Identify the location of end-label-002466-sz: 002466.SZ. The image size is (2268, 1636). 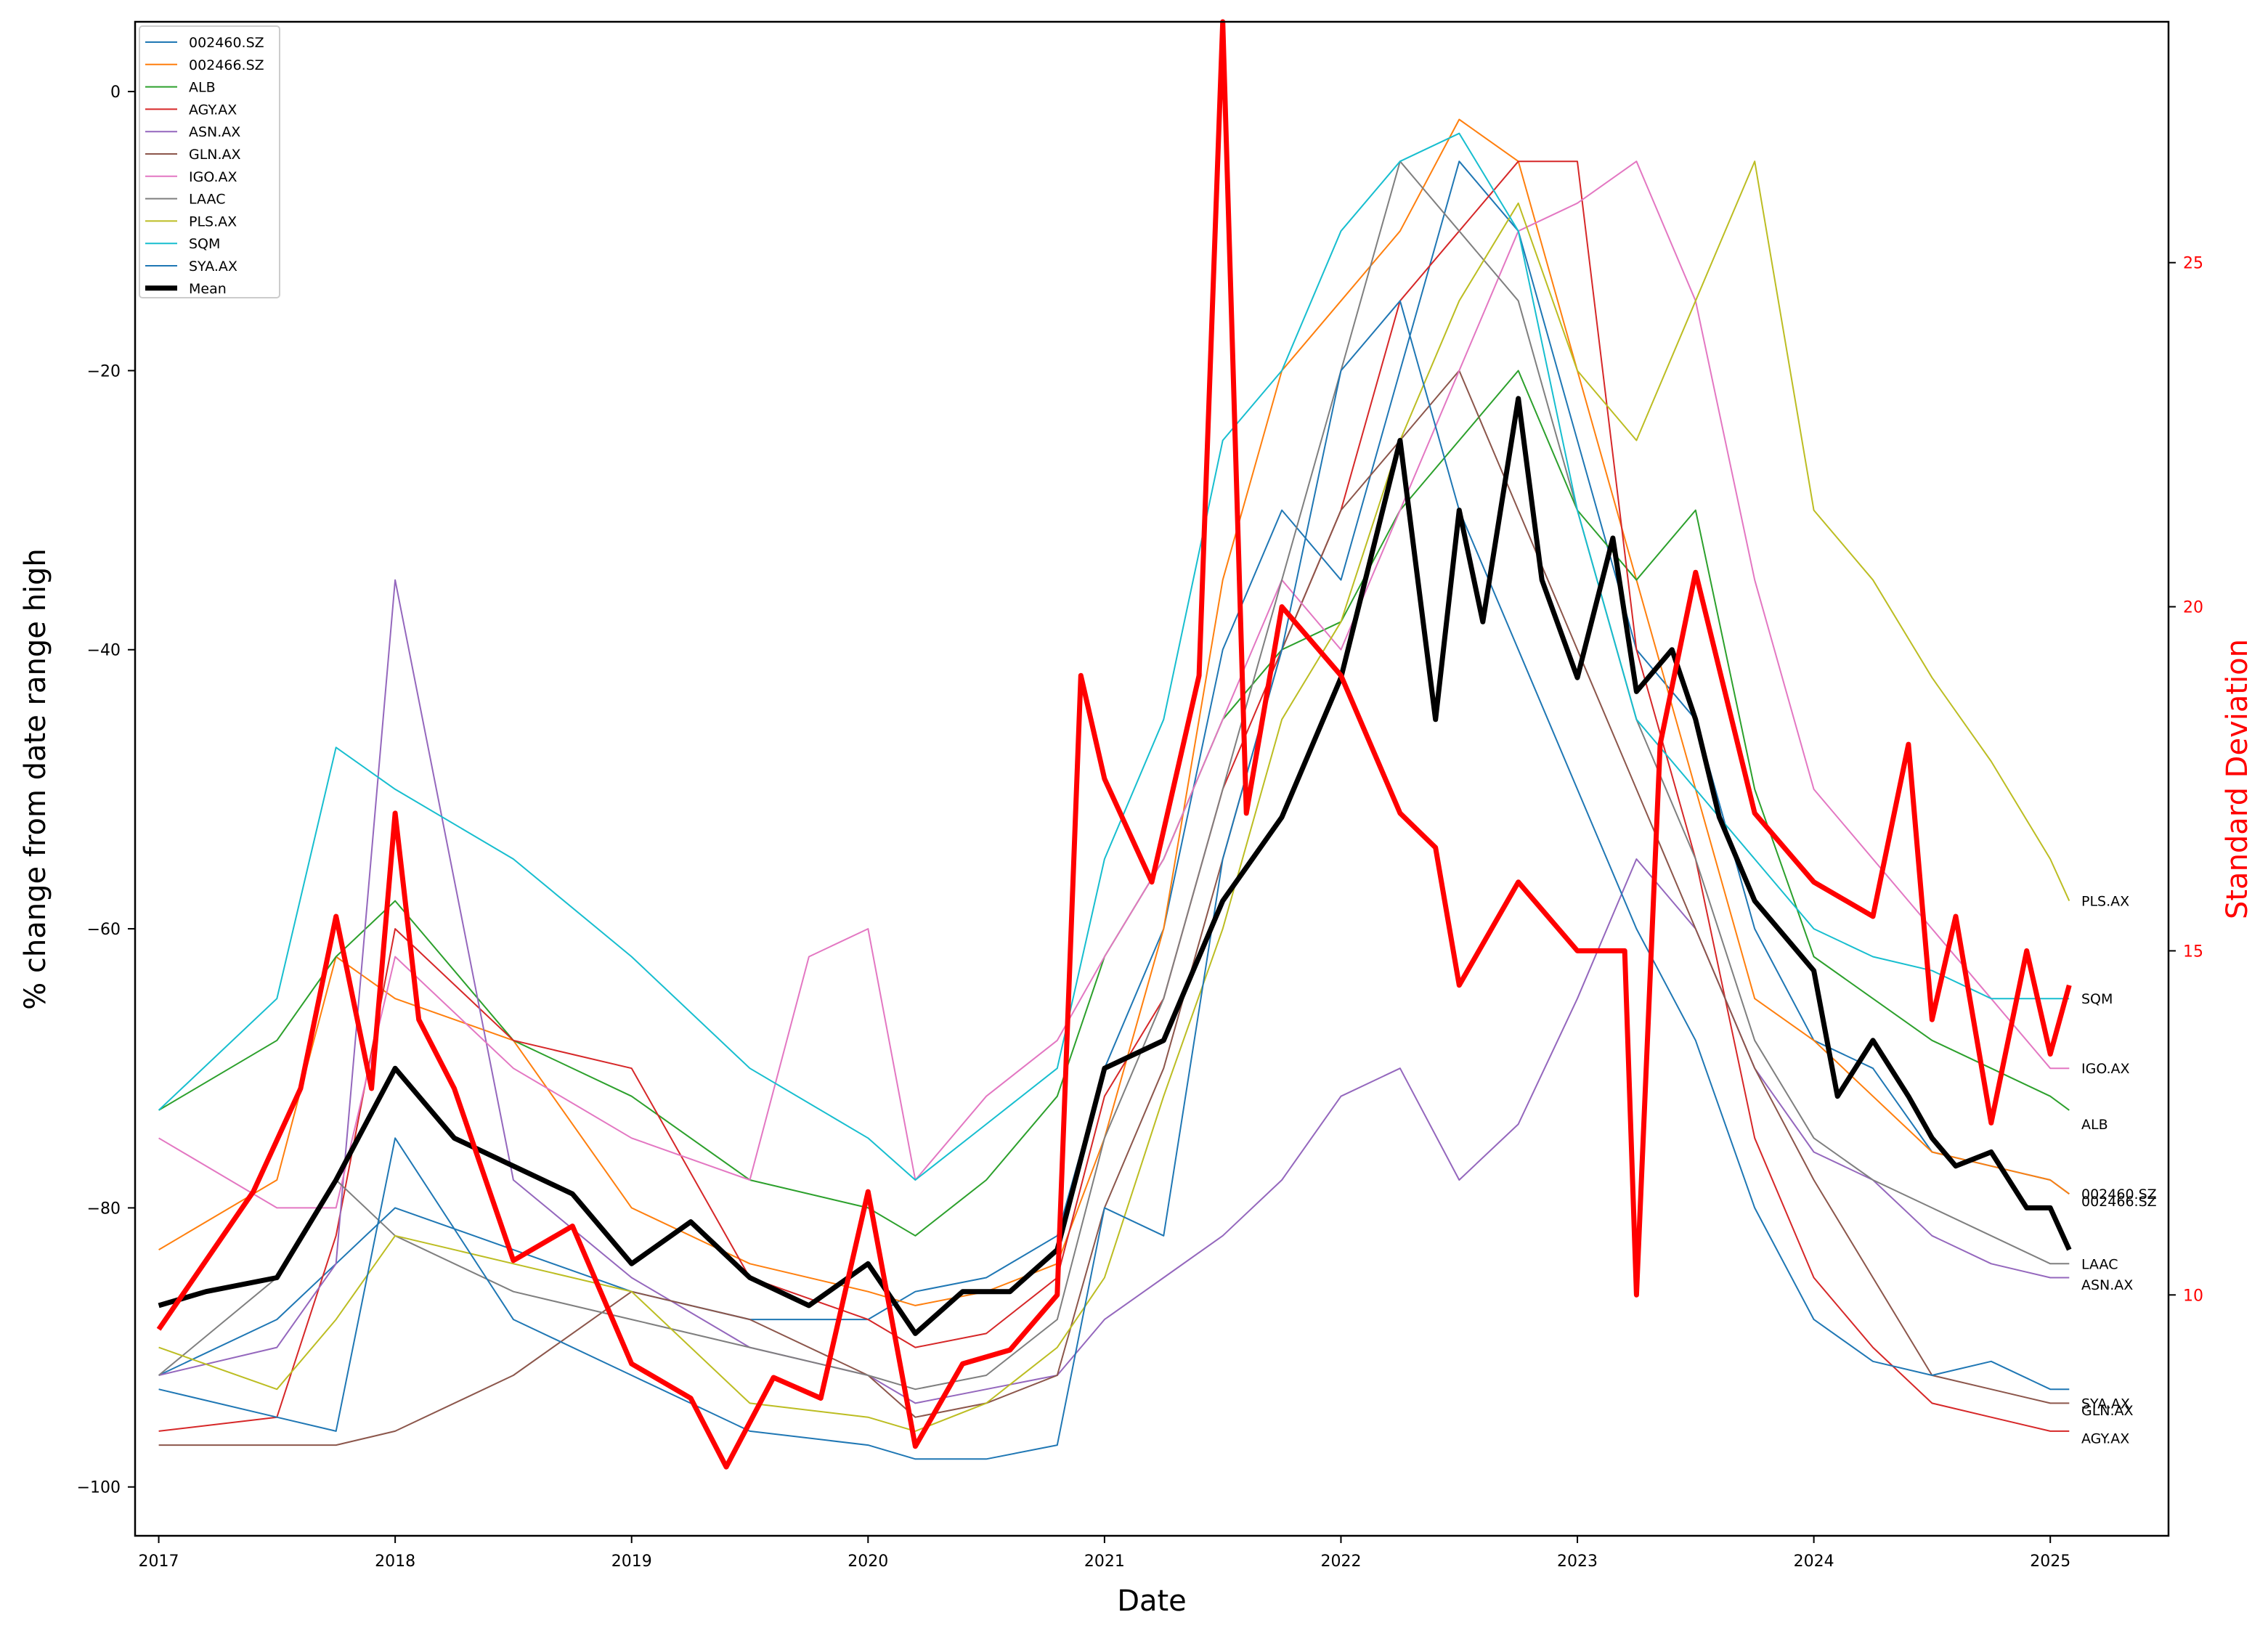
(2119, 1202).